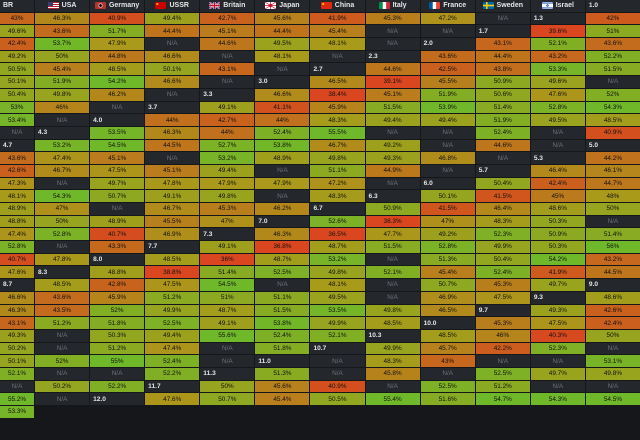  Describe the element at coordinates (17, 399) in the screenshot. I see `winrate-cell: 55.2%` at that location.